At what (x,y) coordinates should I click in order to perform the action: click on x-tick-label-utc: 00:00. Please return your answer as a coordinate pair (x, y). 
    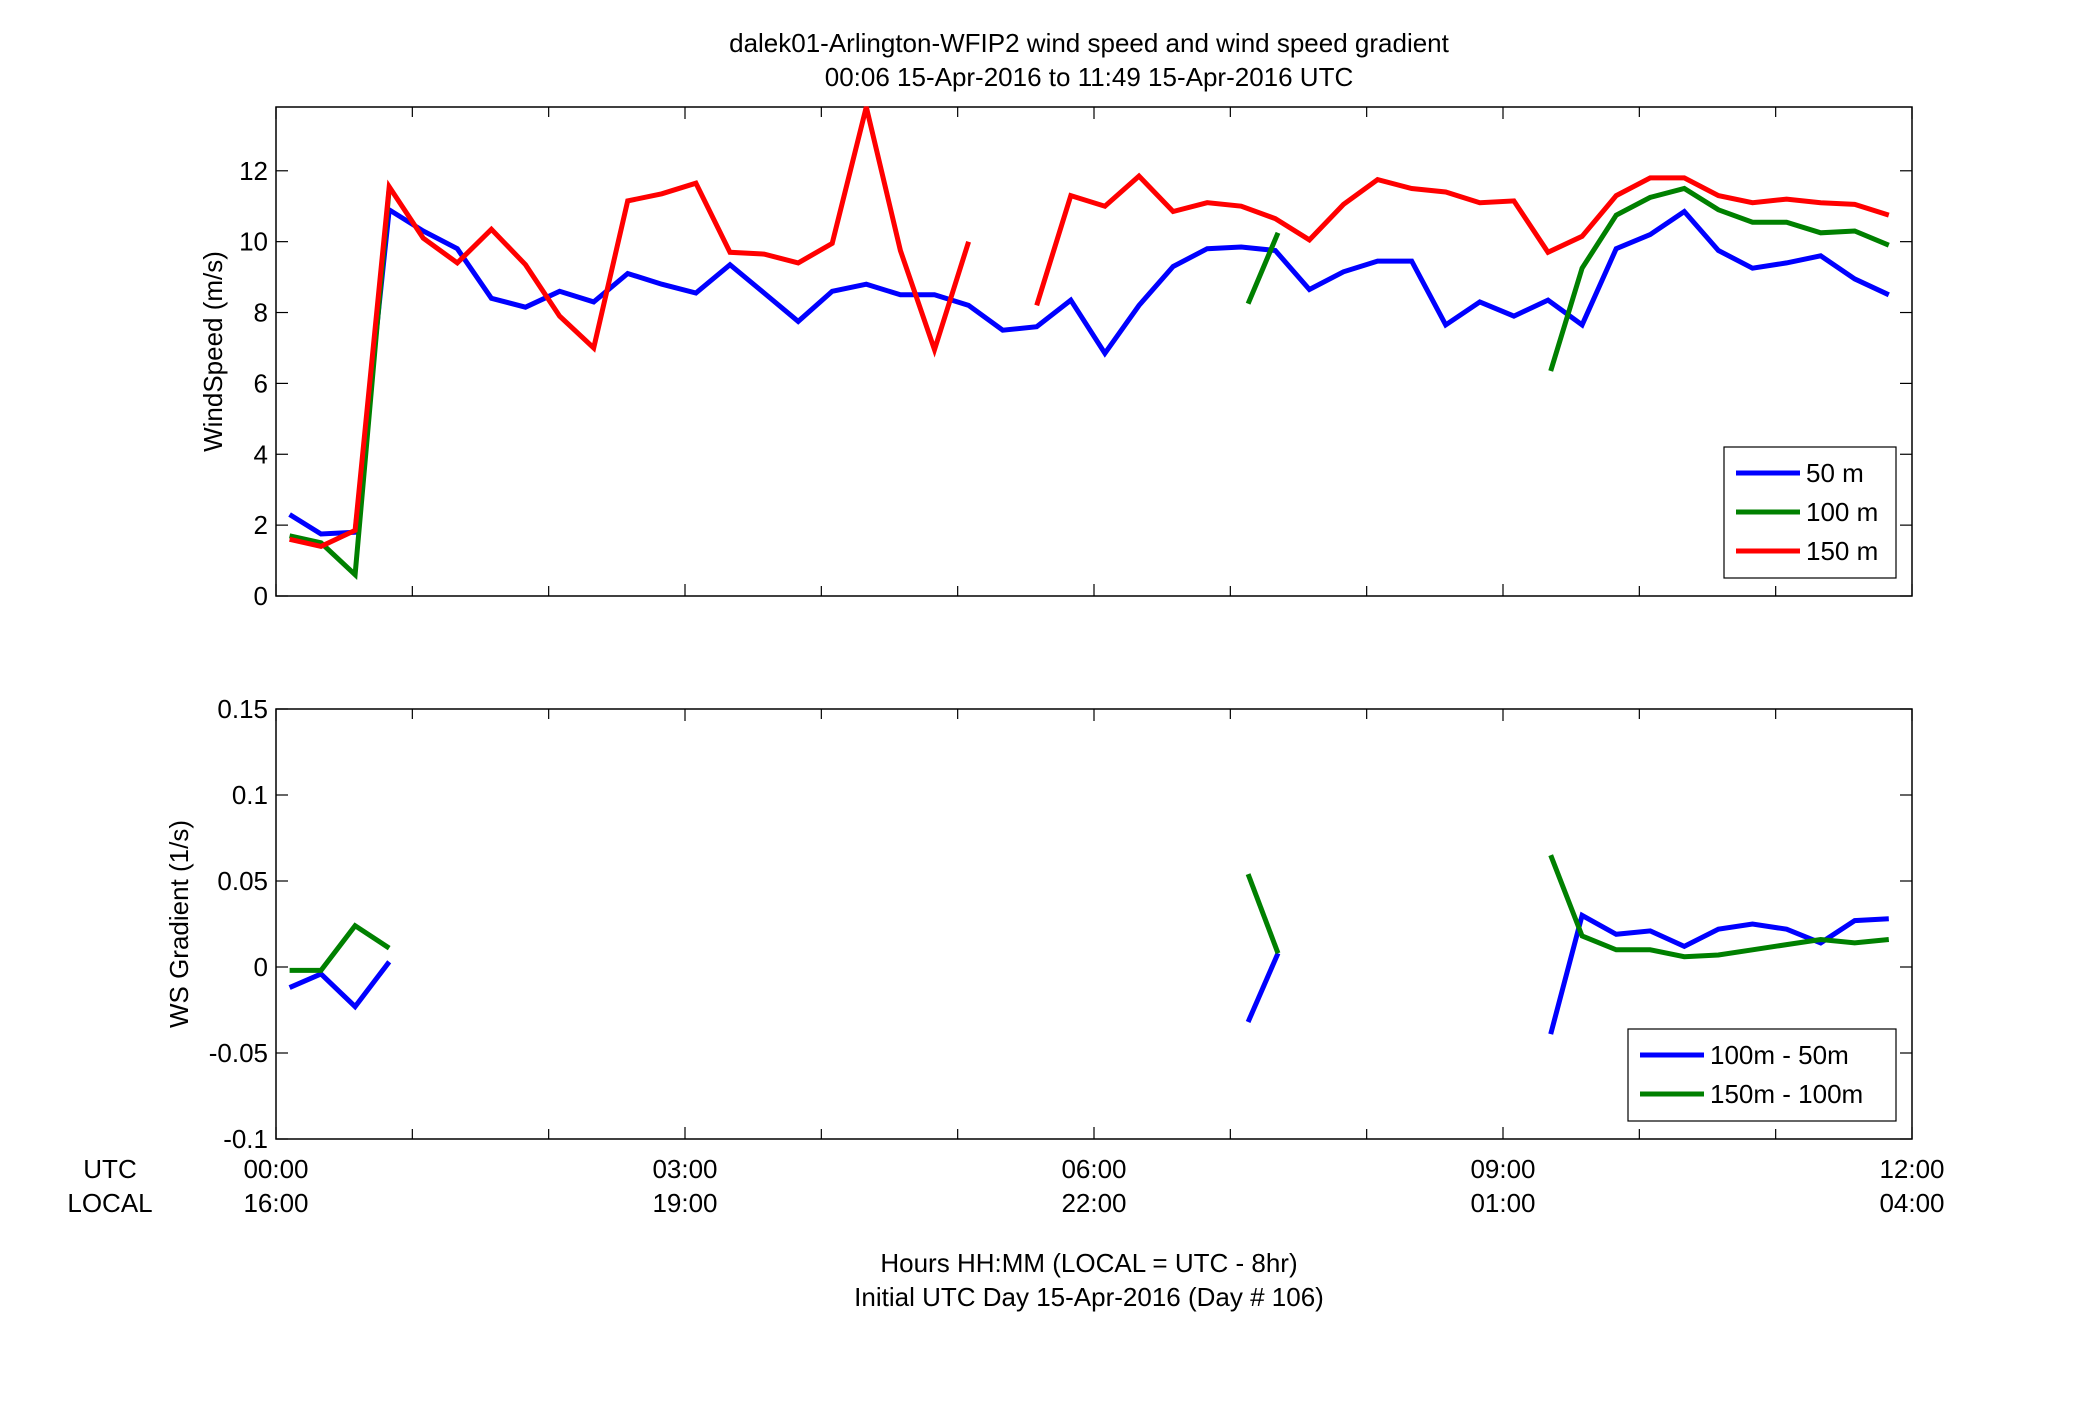
    Looking at the image, I should click on (275, 1169).